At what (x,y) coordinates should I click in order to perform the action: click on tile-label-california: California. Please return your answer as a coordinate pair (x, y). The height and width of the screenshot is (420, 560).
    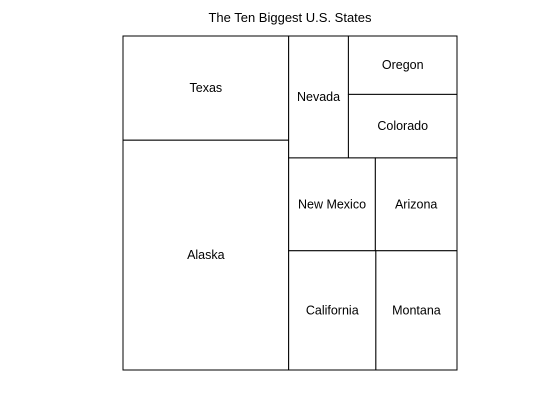
    Looking at the image, I should click on (332, 310).